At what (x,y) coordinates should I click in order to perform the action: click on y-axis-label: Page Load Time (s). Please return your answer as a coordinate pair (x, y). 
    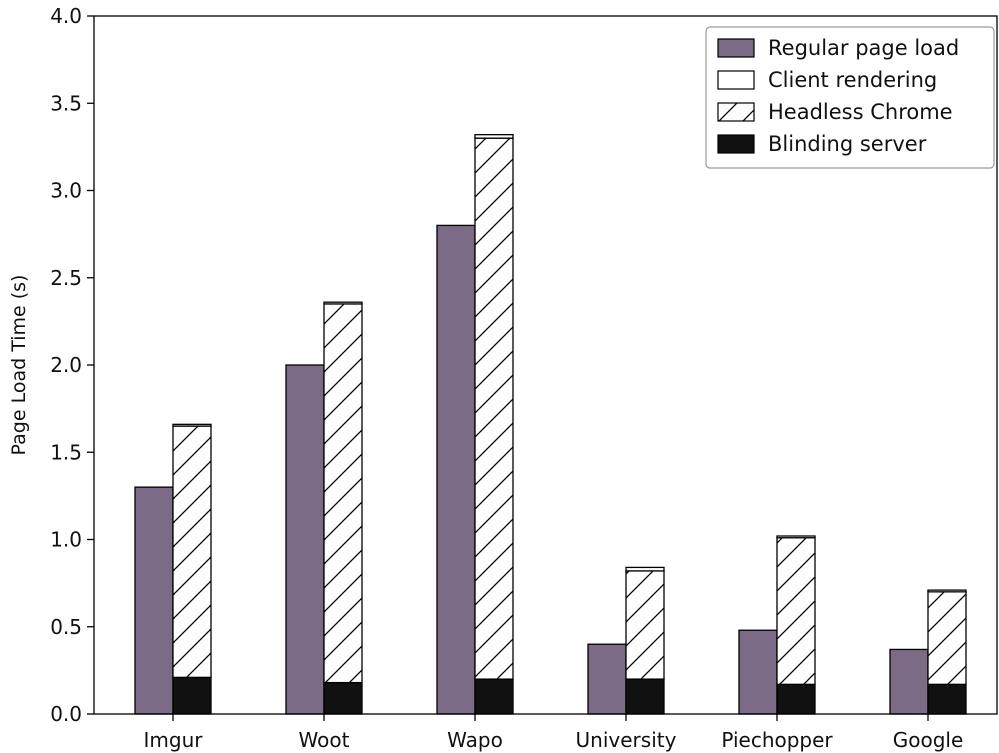
    Looking at the image, I should click on (19, 365).